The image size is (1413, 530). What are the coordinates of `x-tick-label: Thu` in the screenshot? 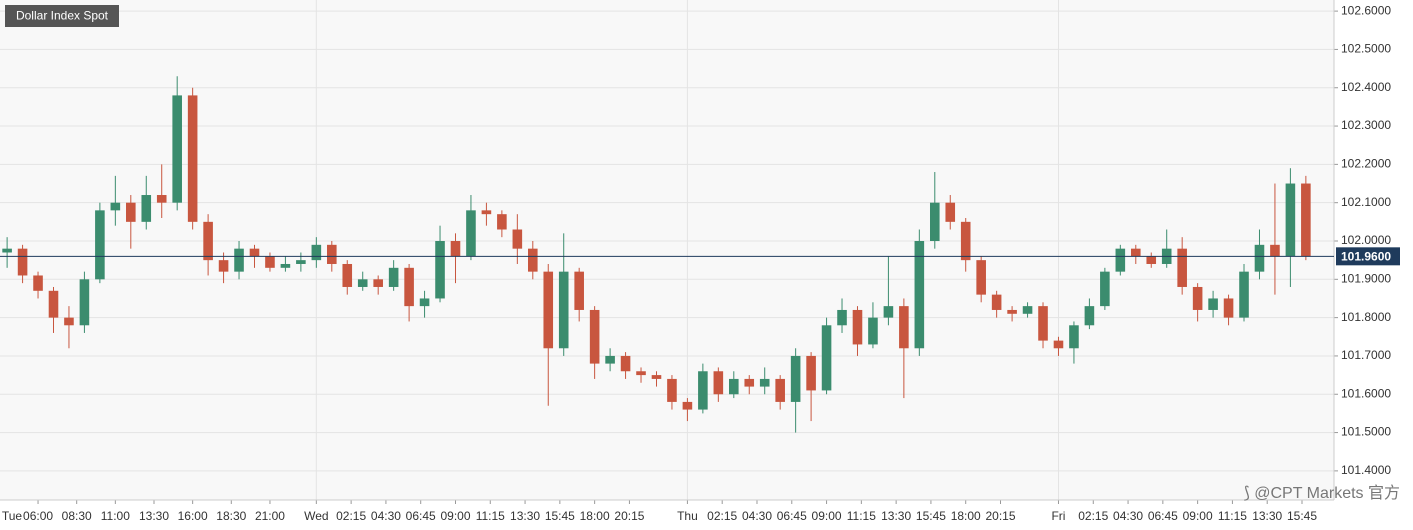 It's located at (687, 516).